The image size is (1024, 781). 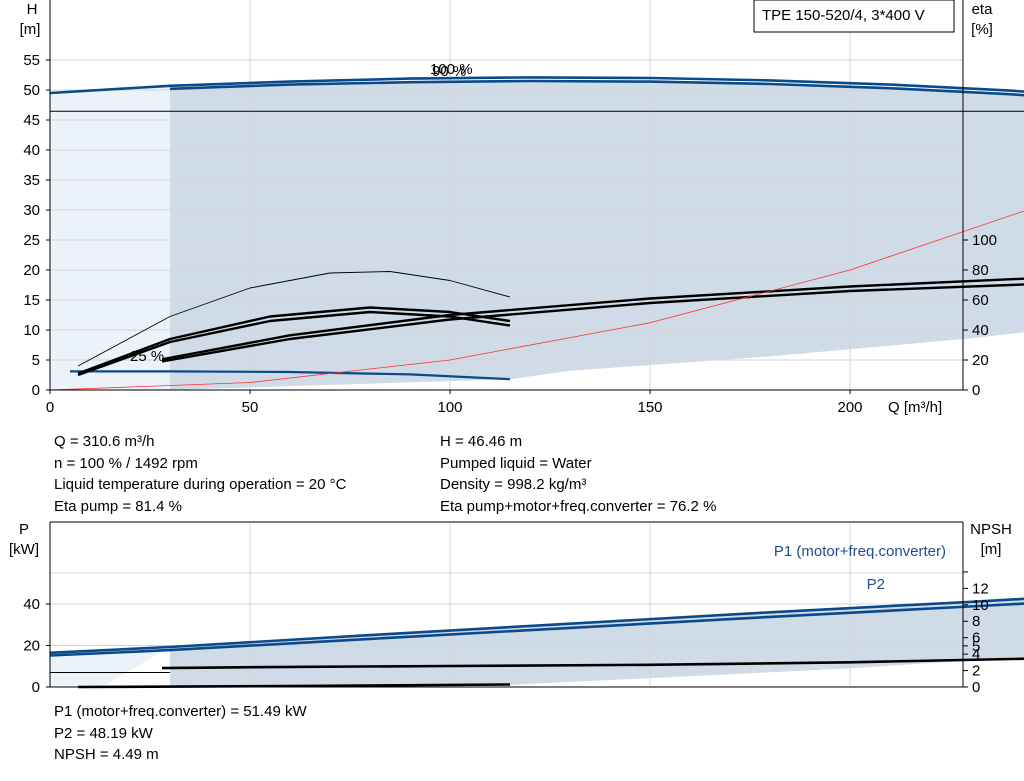 What do you see at coordinates (31, 240) in the screenshot?
I see `y-left-tick-label: 25` at bounding box center [31, 240].